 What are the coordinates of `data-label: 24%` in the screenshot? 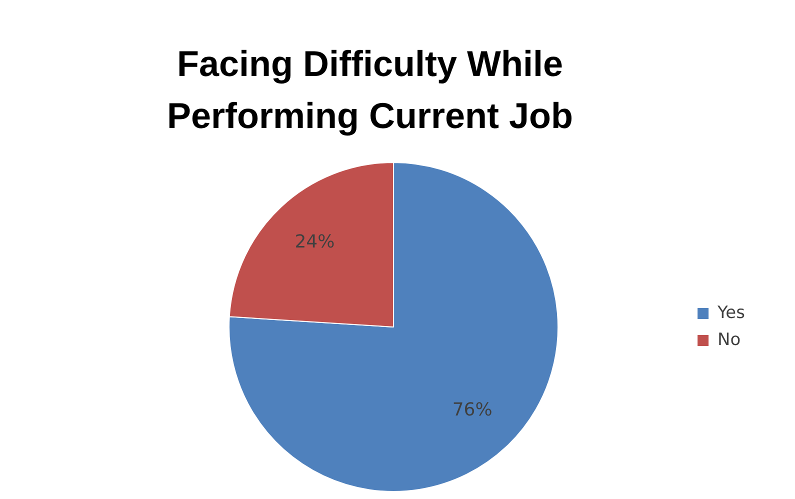 It's located at (314, 242).